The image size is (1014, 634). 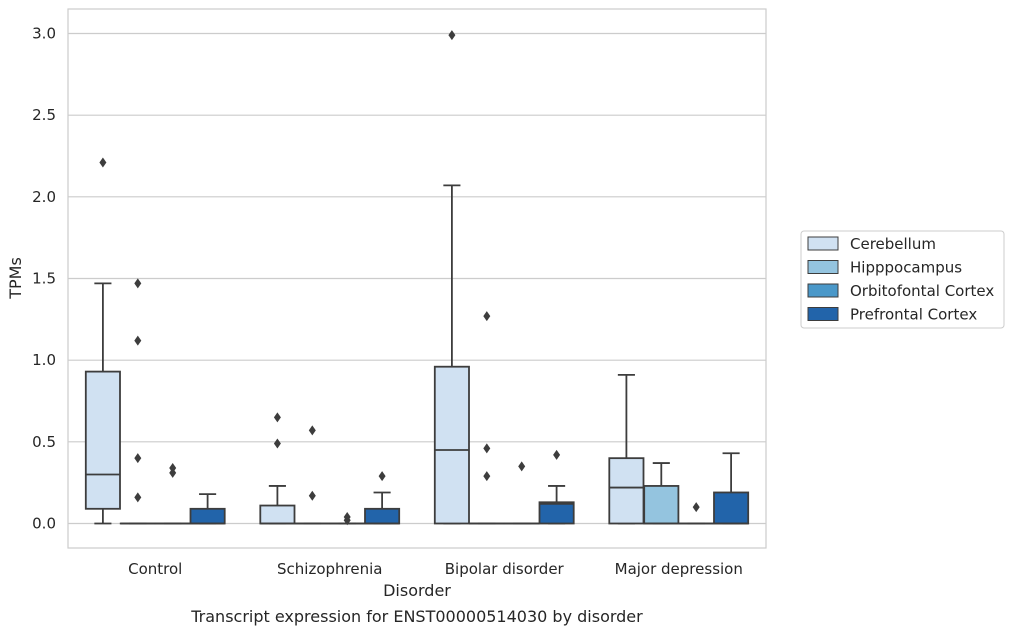 I want to click on y-tick-label: 0.0, so click(x=44, y=524).